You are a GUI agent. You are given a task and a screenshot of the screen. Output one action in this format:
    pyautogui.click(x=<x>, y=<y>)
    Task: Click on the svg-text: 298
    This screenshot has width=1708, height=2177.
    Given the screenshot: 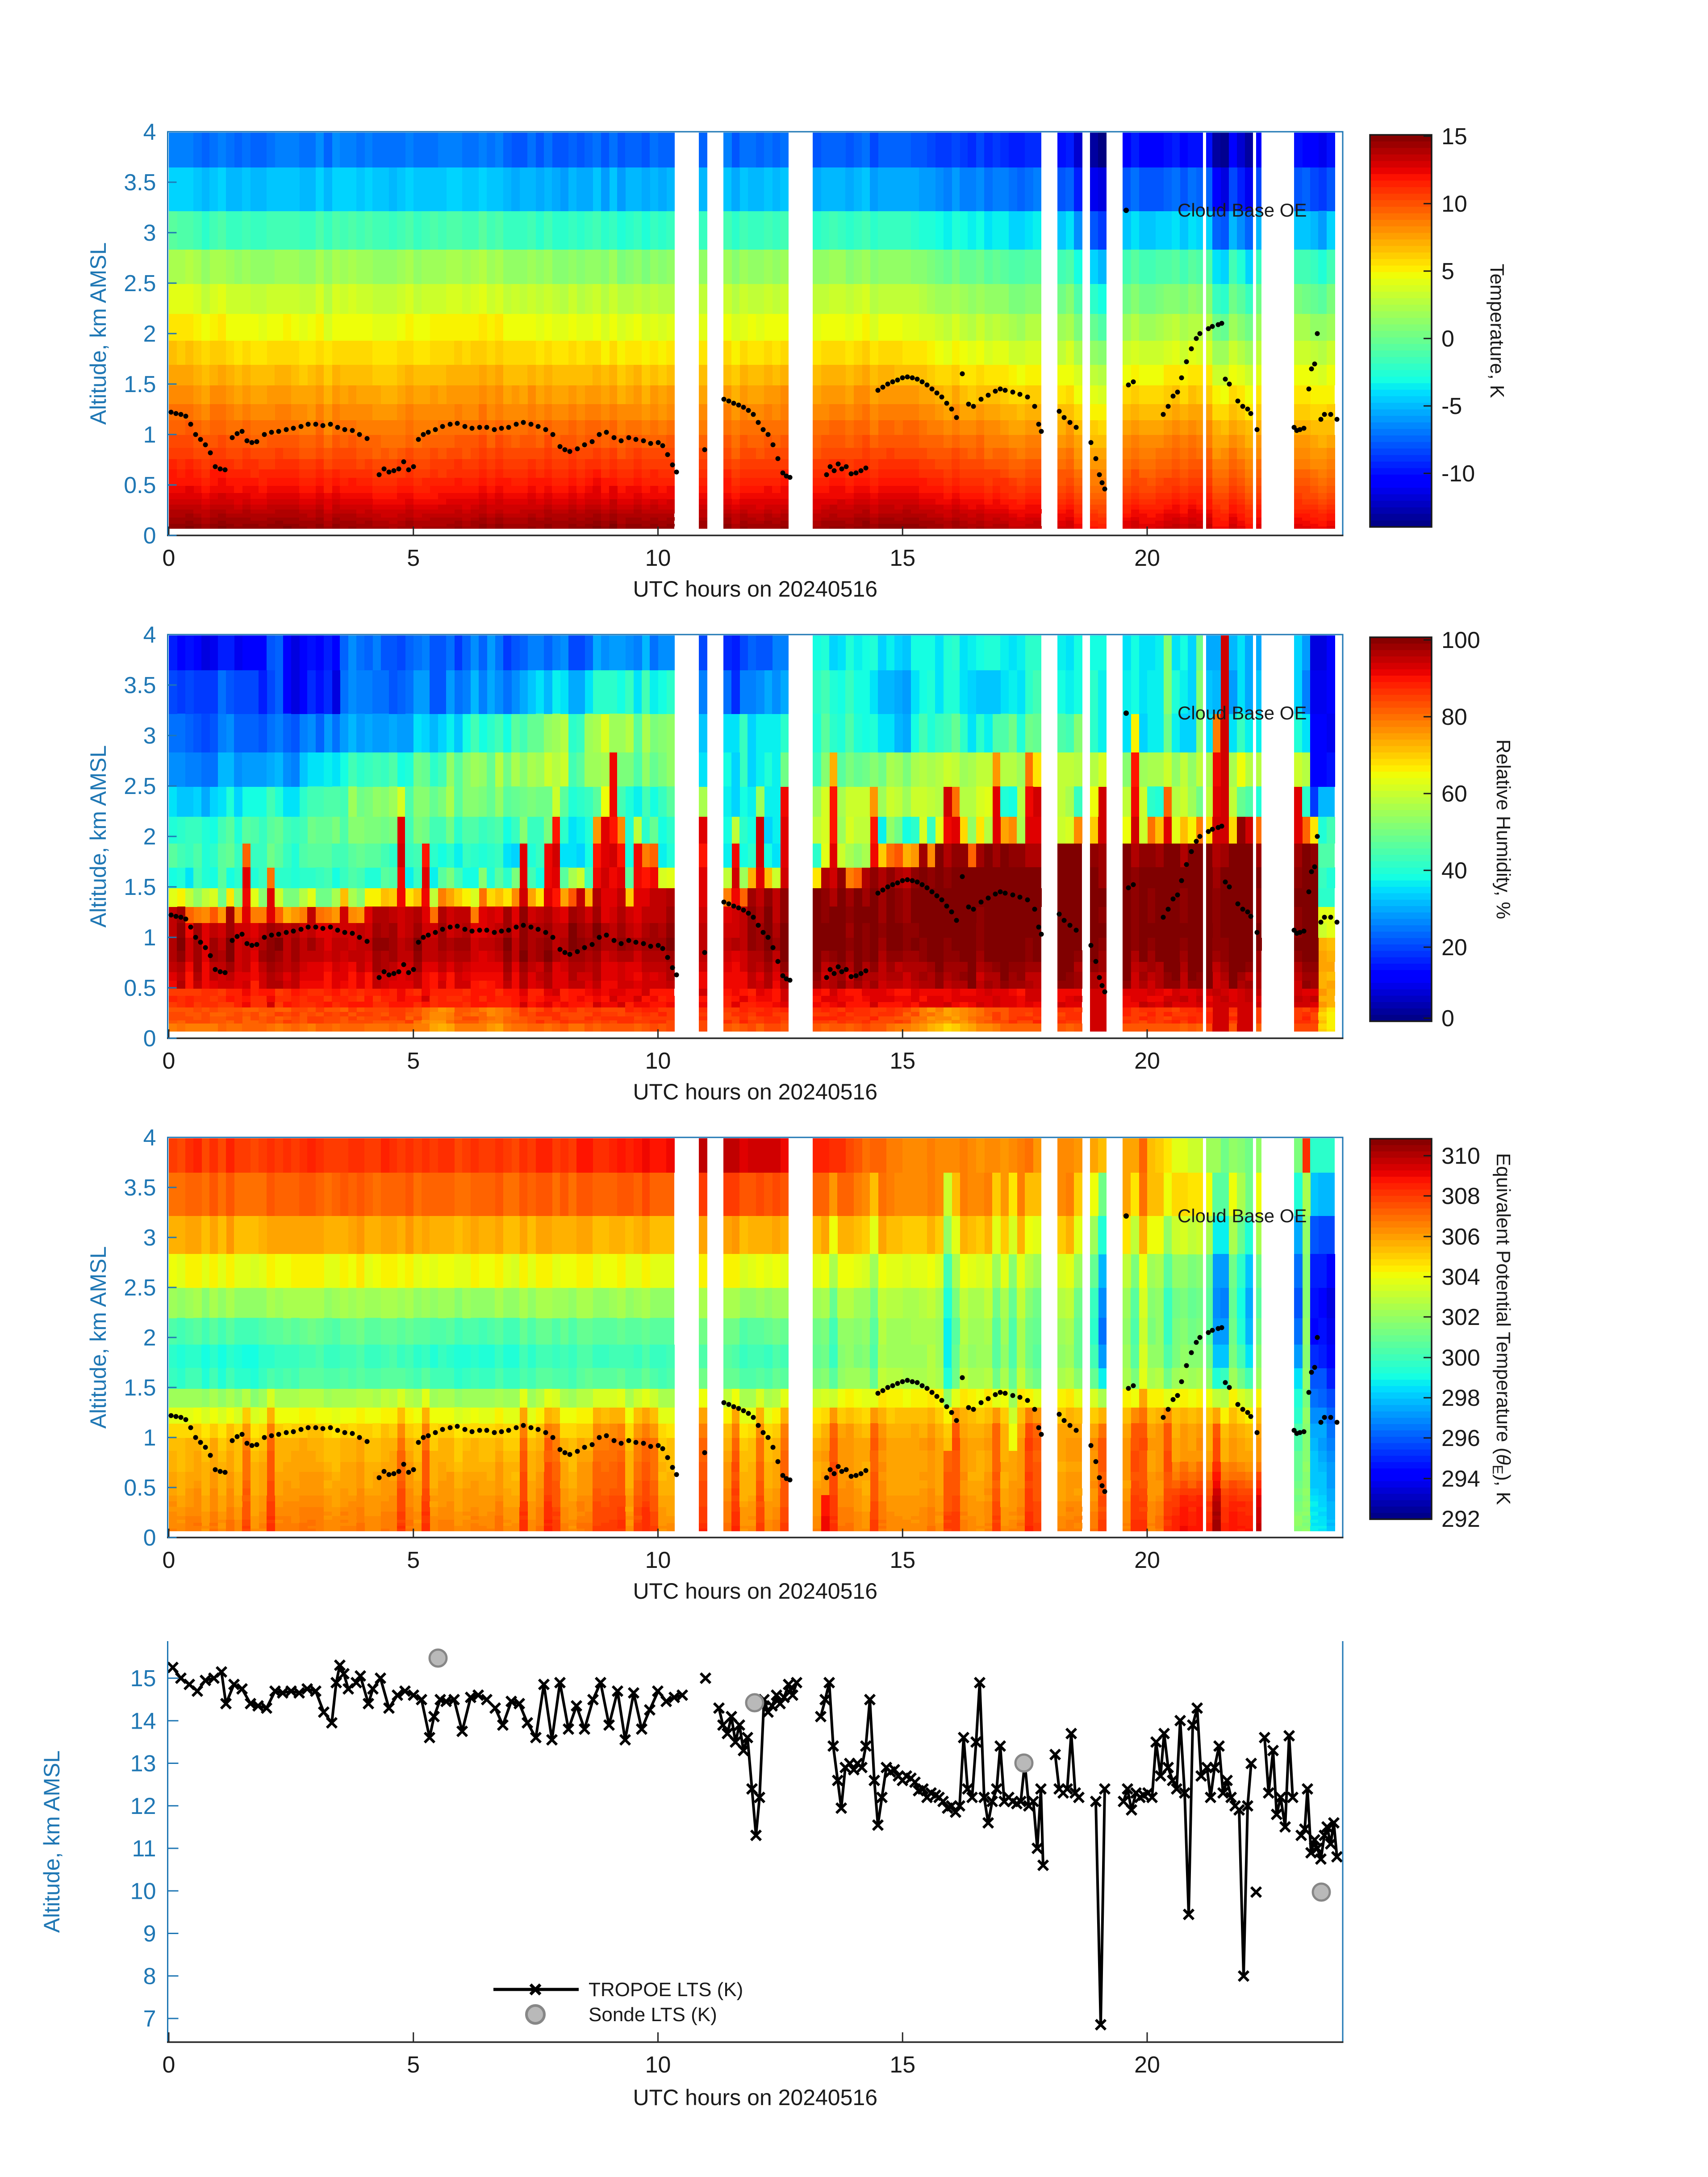 What is the action you would take?
    pyautogui.click(x=1460, y=1398)
    